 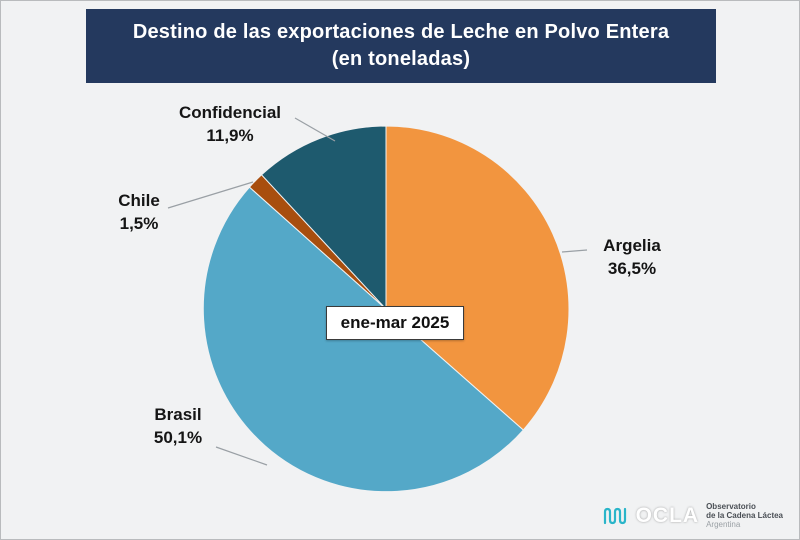 What do you see at coordinates (574, 251) in the screenshot?
I see `leader-line-argelia` at bounding box center [574, 251].